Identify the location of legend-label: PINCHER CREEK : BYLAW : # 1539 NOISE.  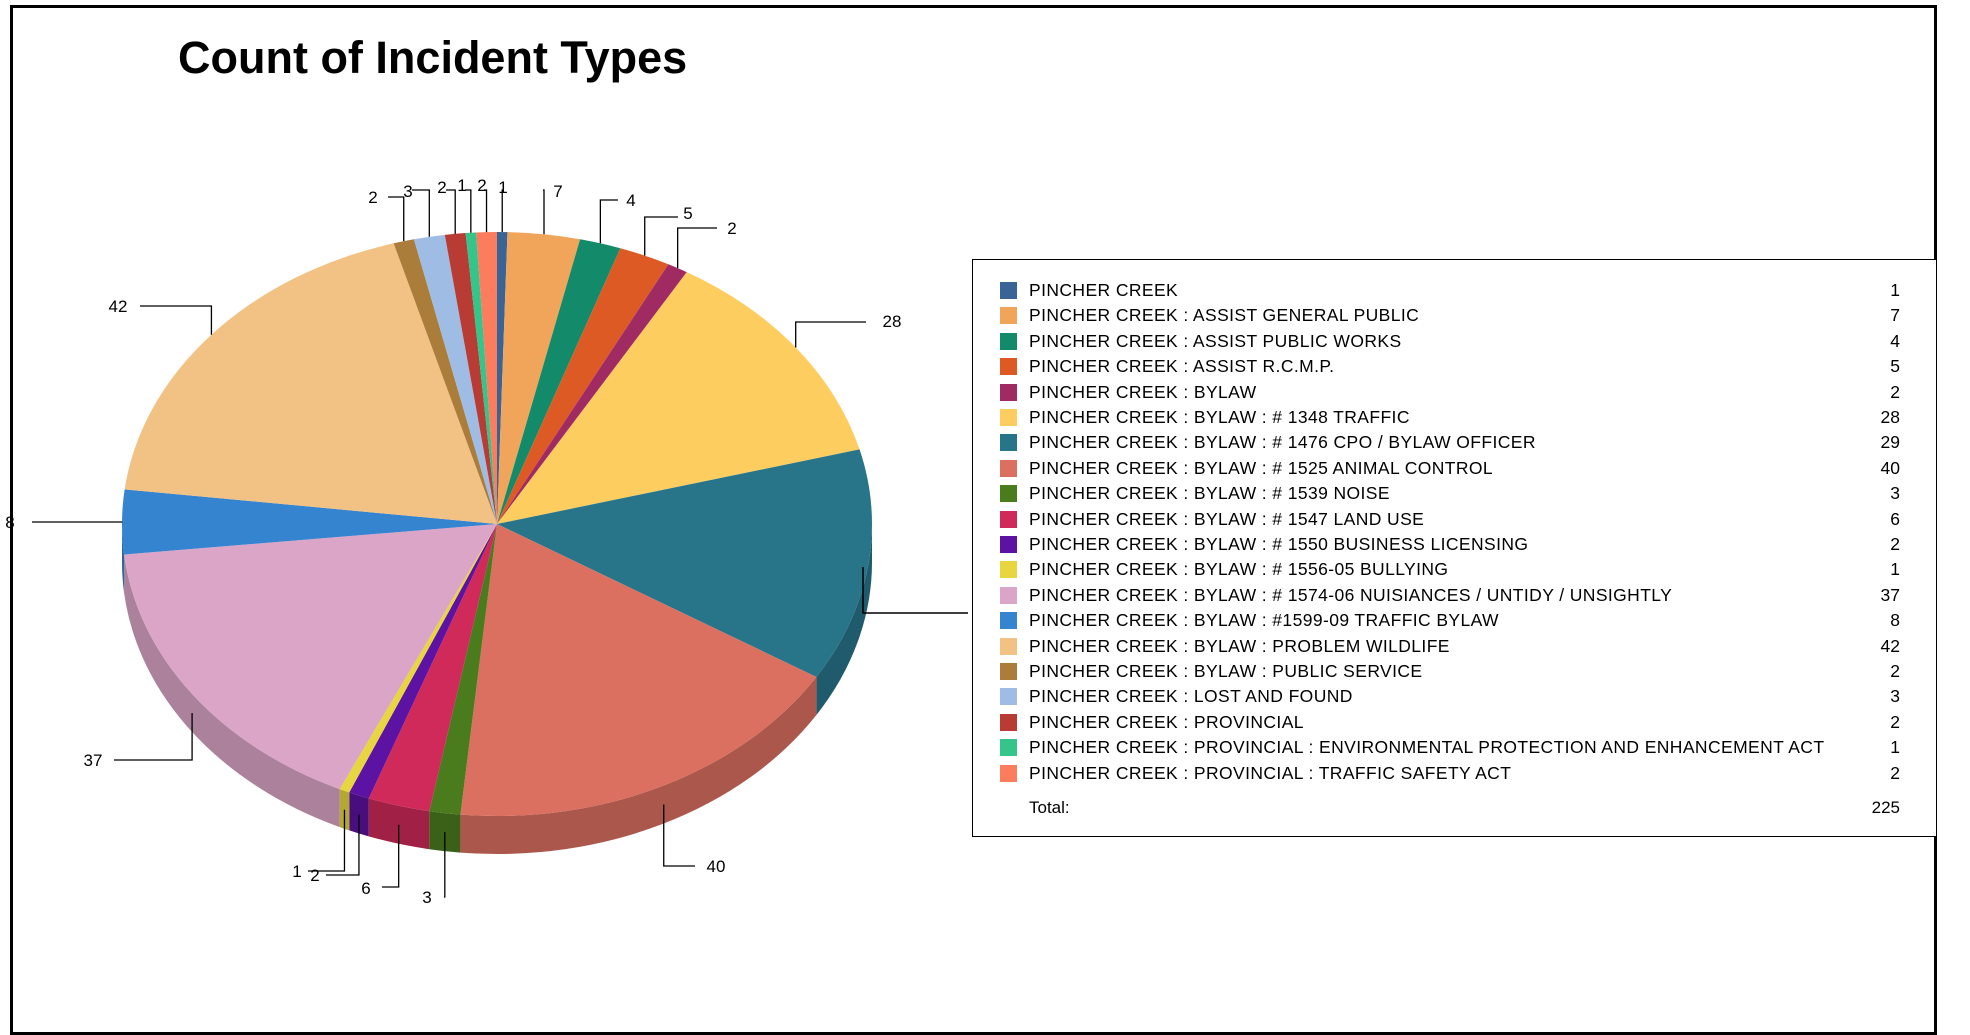
(1209, 493).